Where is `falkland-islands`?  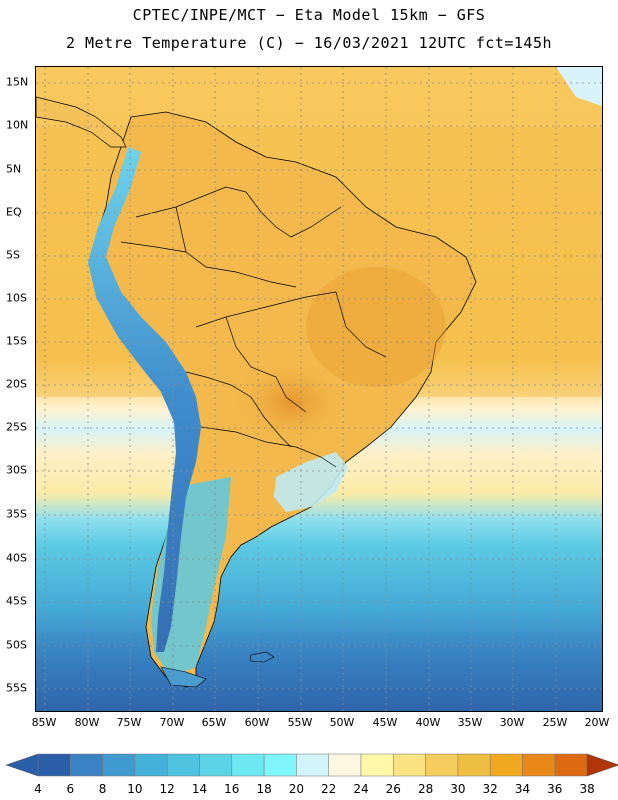
falkland-islands is located at coordinates (262, 657).